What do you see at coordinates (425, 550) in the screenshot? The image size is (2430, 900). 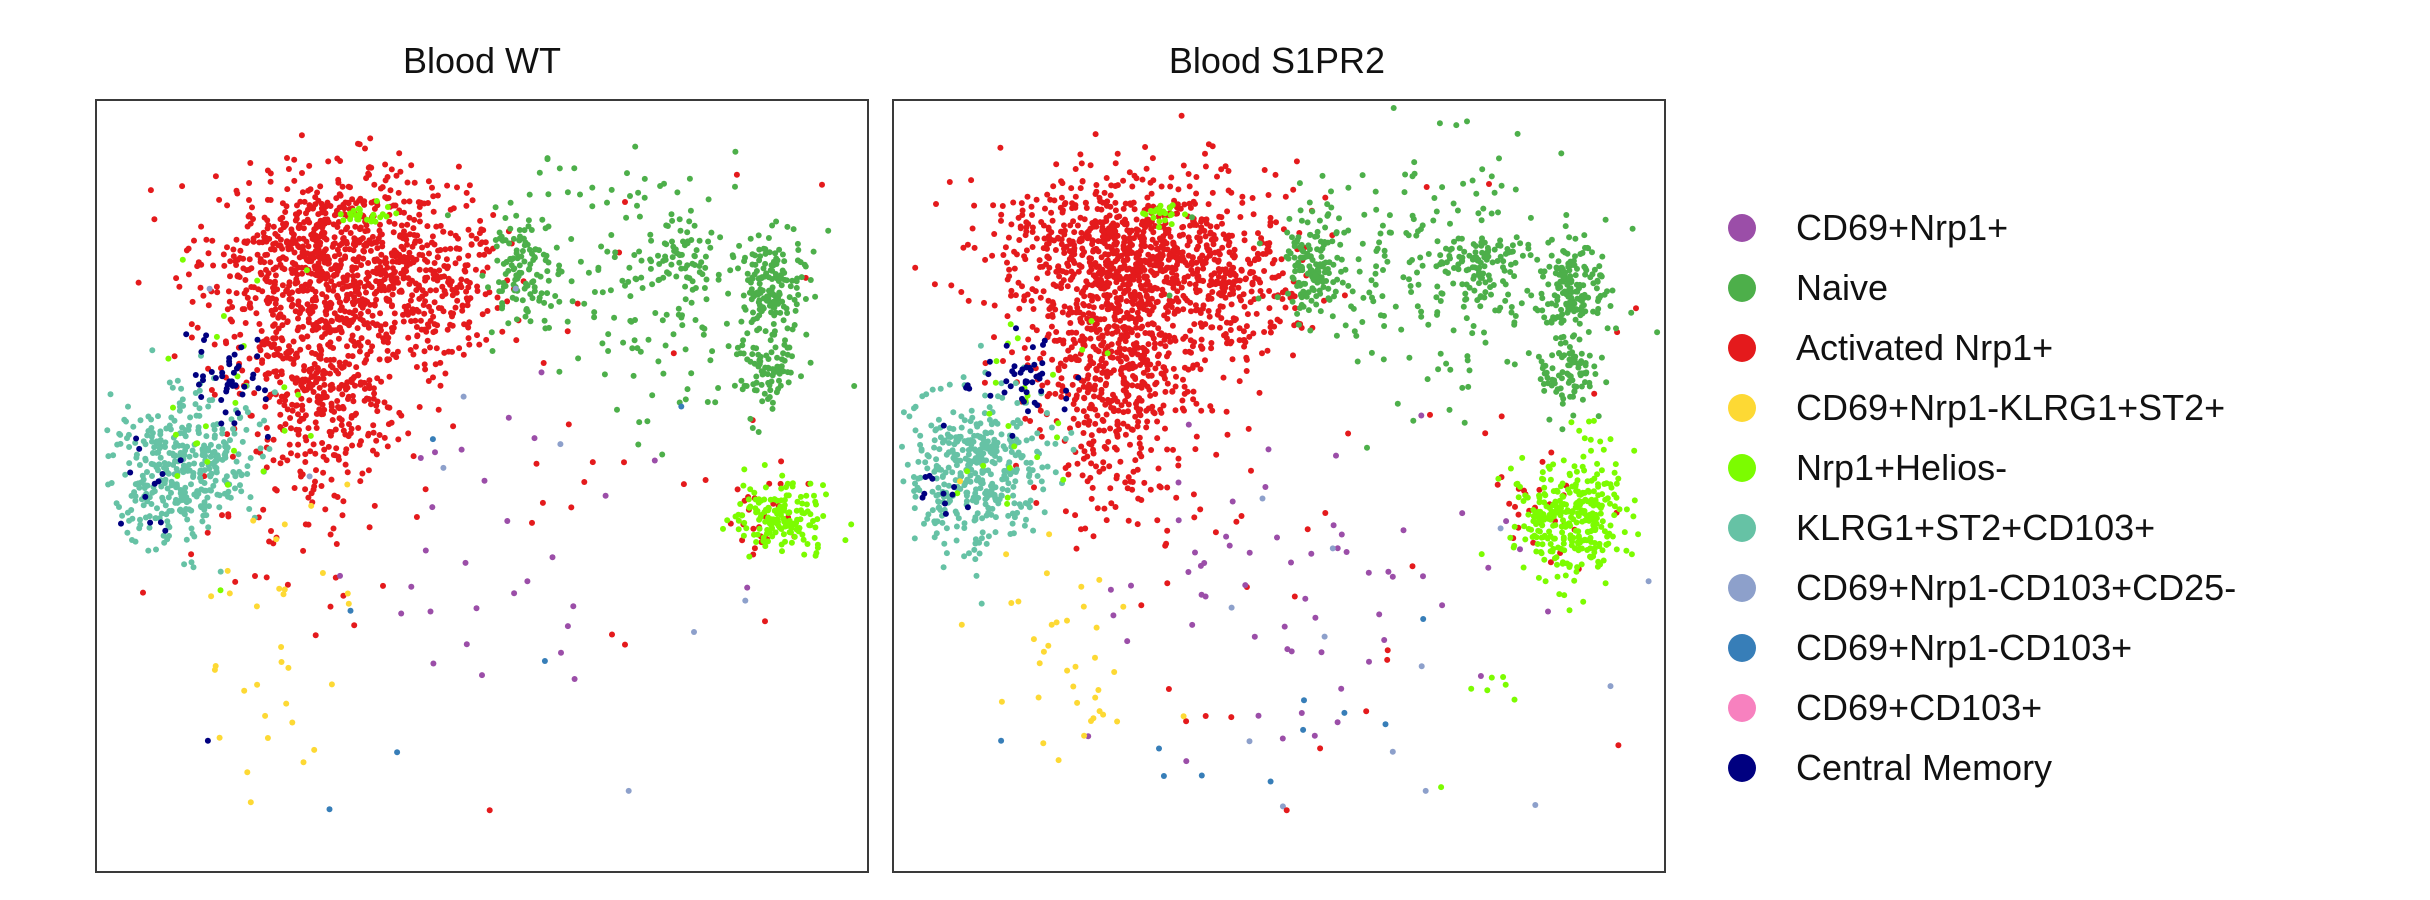 I see `point-cd69-nrp1` at bounding box center [425, 550].